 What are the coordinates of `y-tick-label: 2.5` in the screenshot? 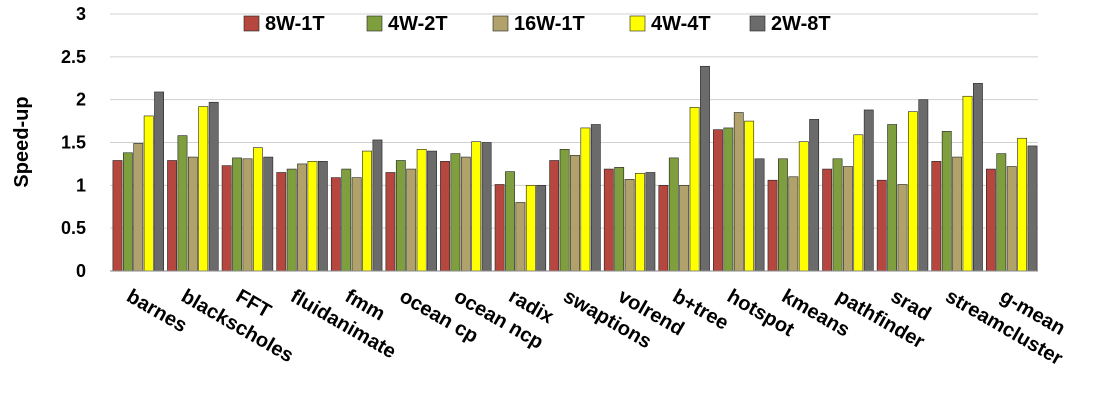 It's located at (73, 57).